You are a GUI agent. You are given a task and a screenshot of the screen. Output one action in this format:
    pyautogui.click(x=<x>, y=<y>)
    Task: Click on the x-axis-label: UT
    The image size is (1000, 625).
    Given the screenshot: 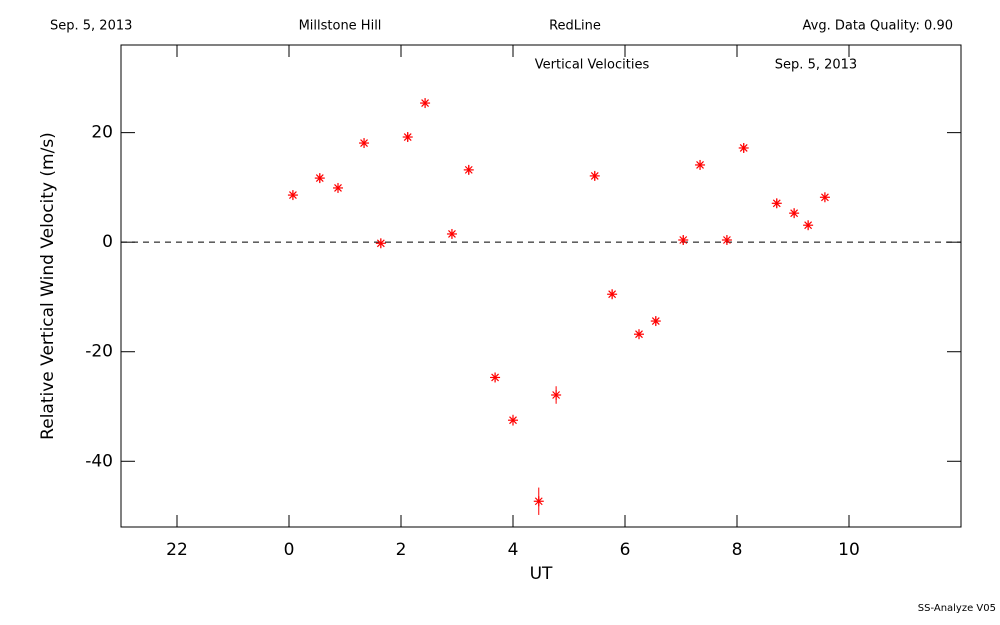 What is the action you would take?
    pyautogui.click(x=541, y=574)
    